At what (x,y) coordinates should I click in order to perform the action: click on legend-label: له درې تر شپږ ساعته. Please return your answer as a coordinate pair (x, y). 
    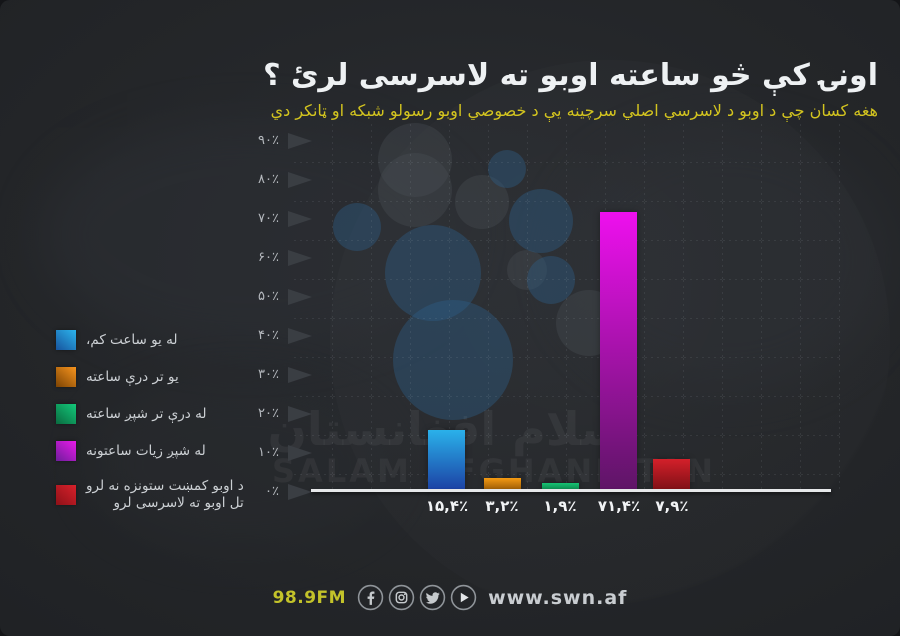
    Looking at the image, I should click on (146, 413).